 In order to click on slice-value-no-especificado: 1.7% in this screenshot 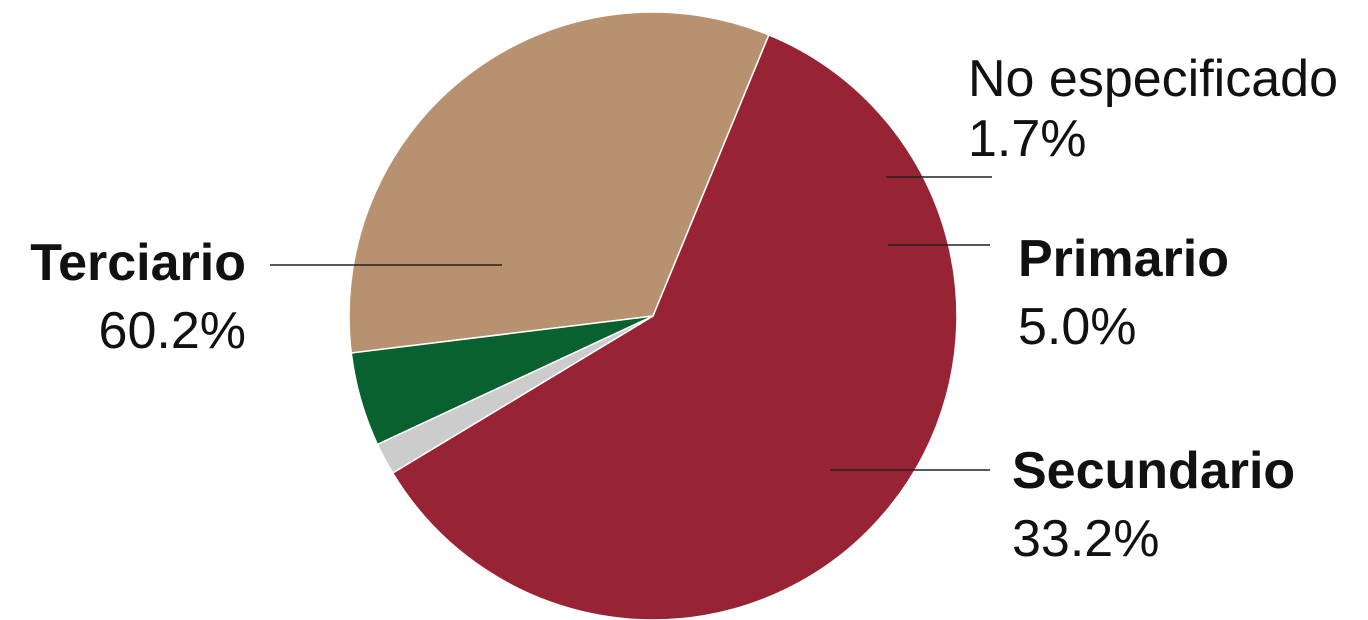, I will do `click(1027, 139)`.